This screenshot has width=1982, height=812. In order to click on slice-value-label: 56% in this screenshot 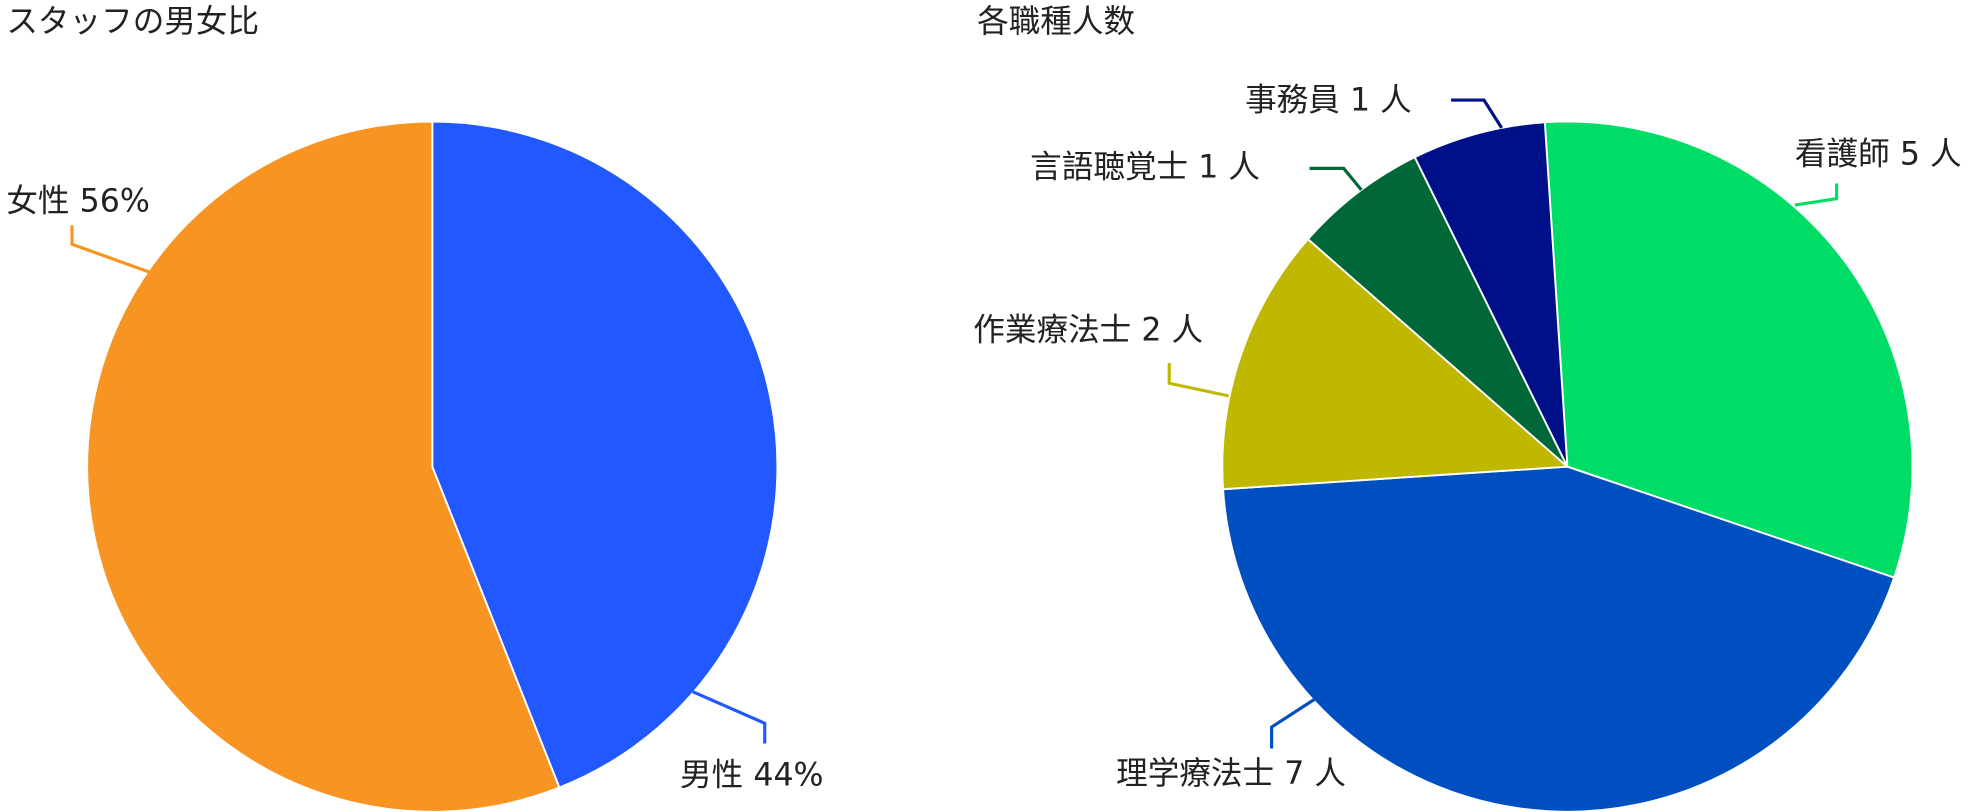, I will do `click(115, 201)`.